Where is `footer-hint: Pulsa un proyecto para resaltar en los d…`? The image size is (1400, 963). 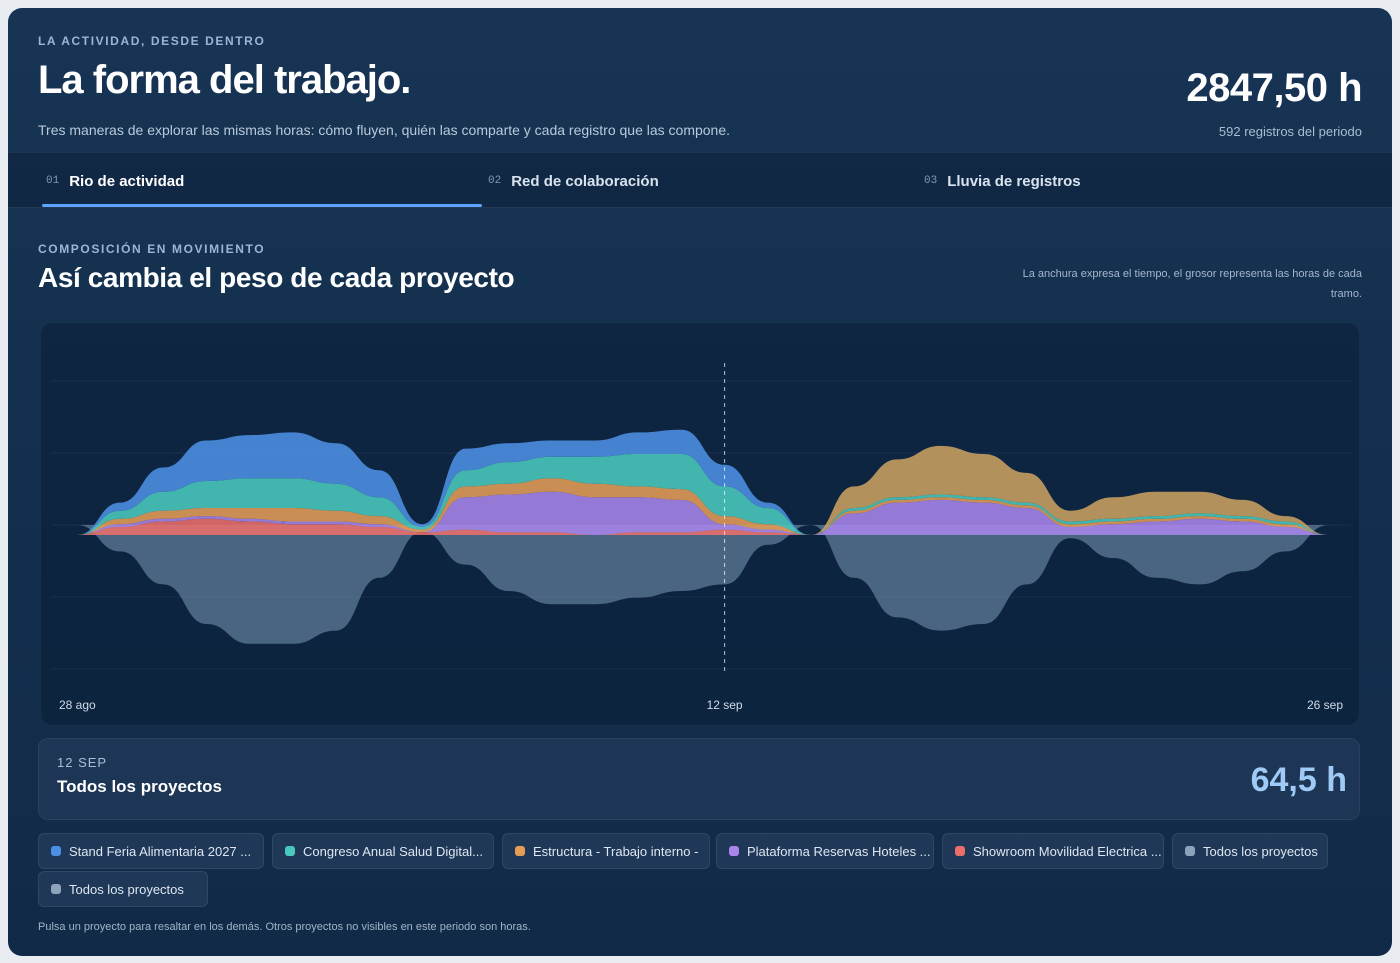 footer-hint: Pulsa un proyecto para resaltar en los d… is located at coordinates (284, 927).